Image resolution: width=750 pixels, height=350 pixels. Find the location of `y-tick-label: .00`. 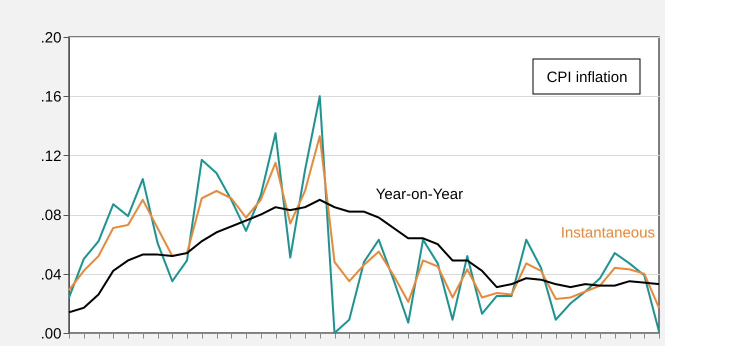

y-tick-label: .00 is located at coordinates (51, 334).